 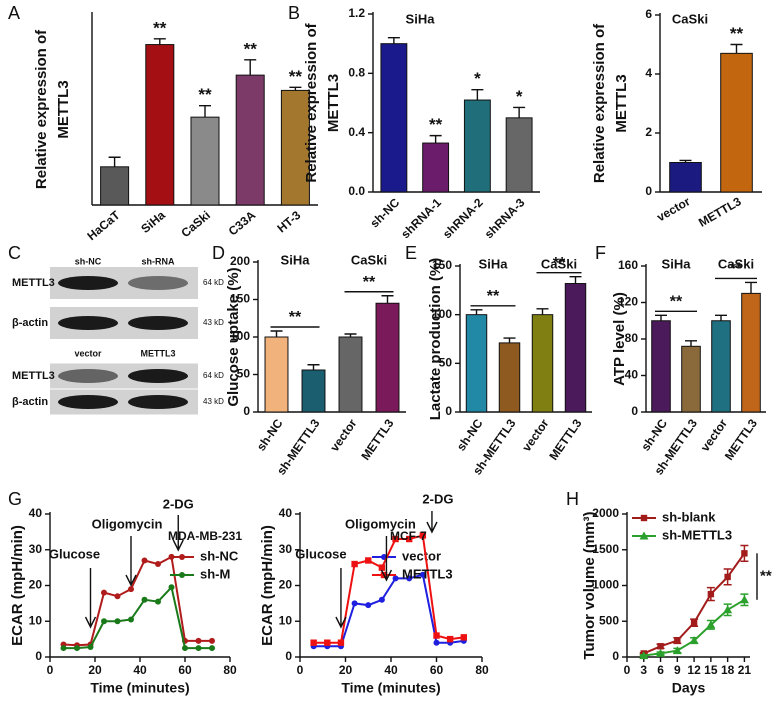 What do you see at coordinates (213, 401) in the screenshot?
I see `size-label: 43 kD` at bounding box center [213, 401].